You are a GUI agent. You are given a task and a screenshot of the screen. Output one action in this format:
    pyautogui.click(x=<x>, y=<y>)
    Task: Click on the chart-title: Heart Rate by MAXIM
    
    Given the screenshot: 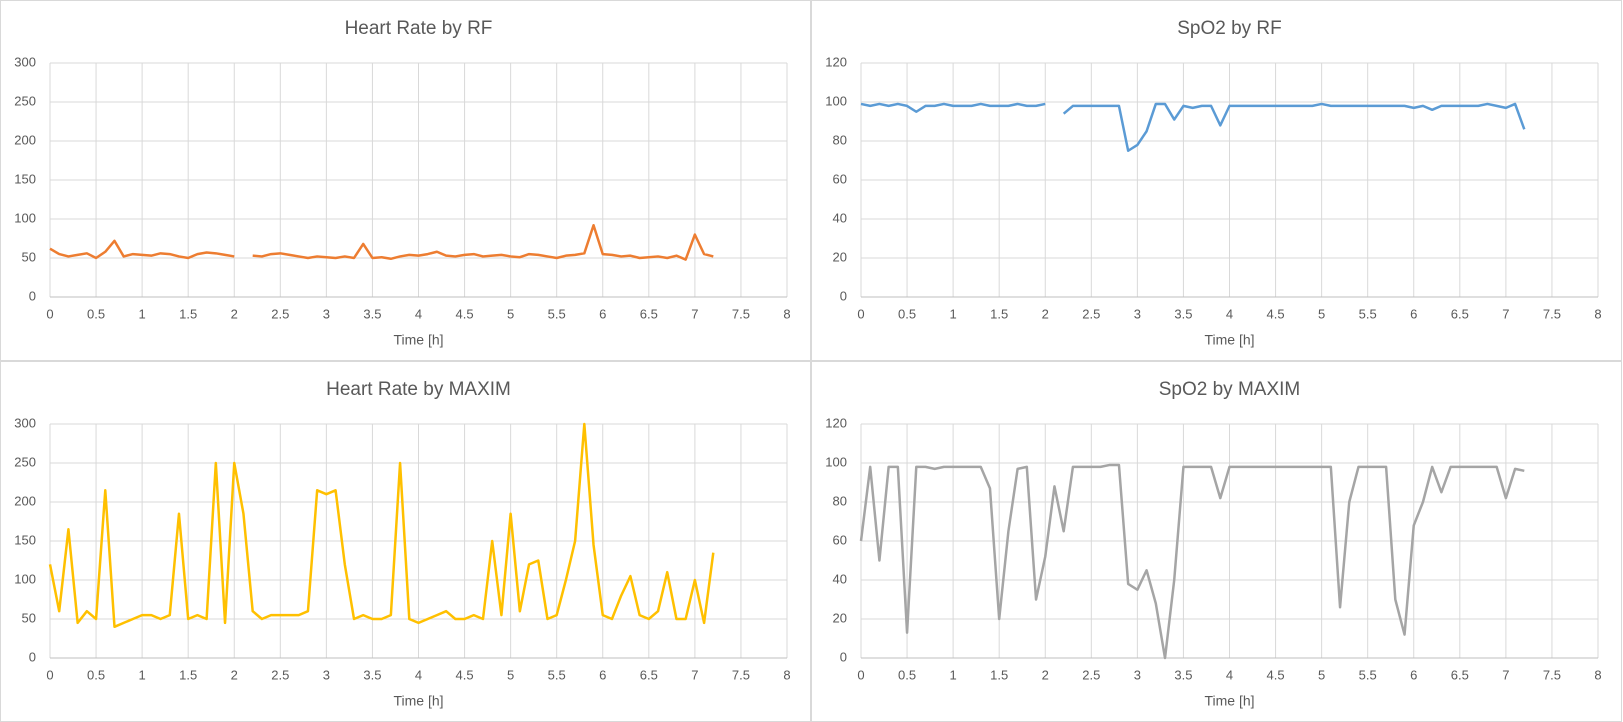 What is the action you would take?
    pyautogui.click(x=418, y=389)
    